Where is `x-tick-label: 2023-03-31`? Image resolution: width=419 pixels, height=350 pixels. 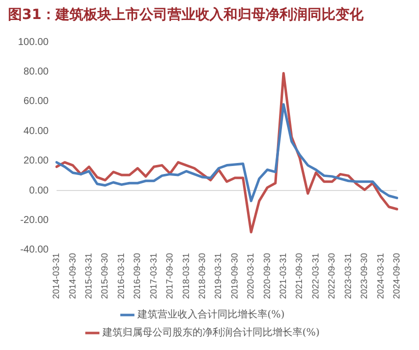 x-tick-label: 2023-03-31 is located at coordinates (347, 276).